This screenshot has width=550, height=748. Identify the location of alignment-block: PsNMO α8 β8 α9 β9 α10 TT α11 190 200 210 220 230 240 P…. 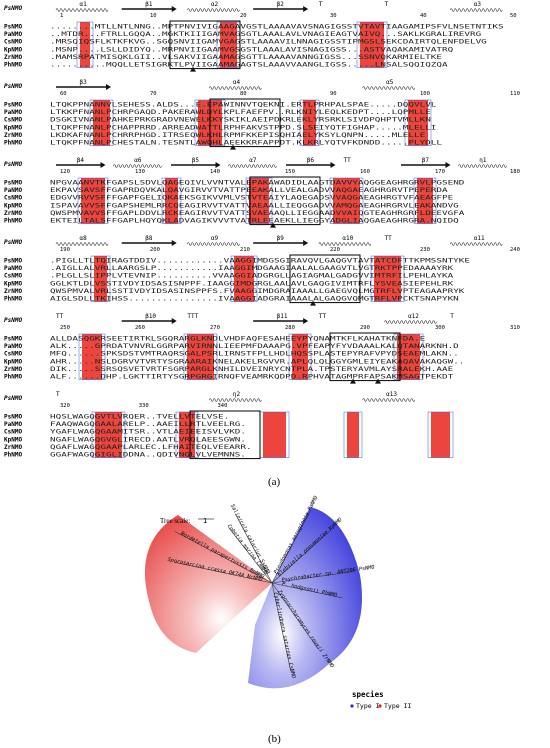
(262, 270).